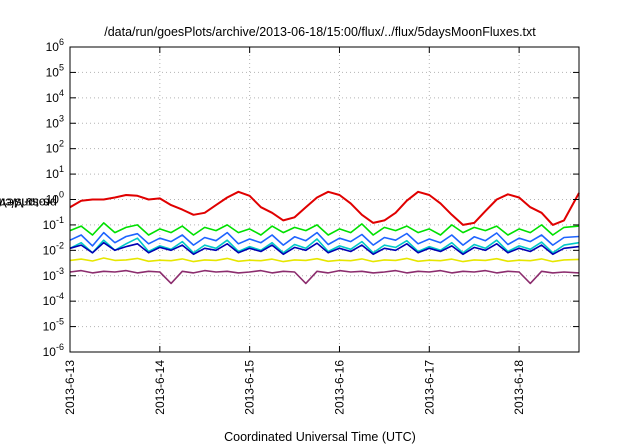 The width and height of the screenshot is (640, 448). I want to click on x-axis-label: Coordinated Universal Time (UTC), so click(320, 437).